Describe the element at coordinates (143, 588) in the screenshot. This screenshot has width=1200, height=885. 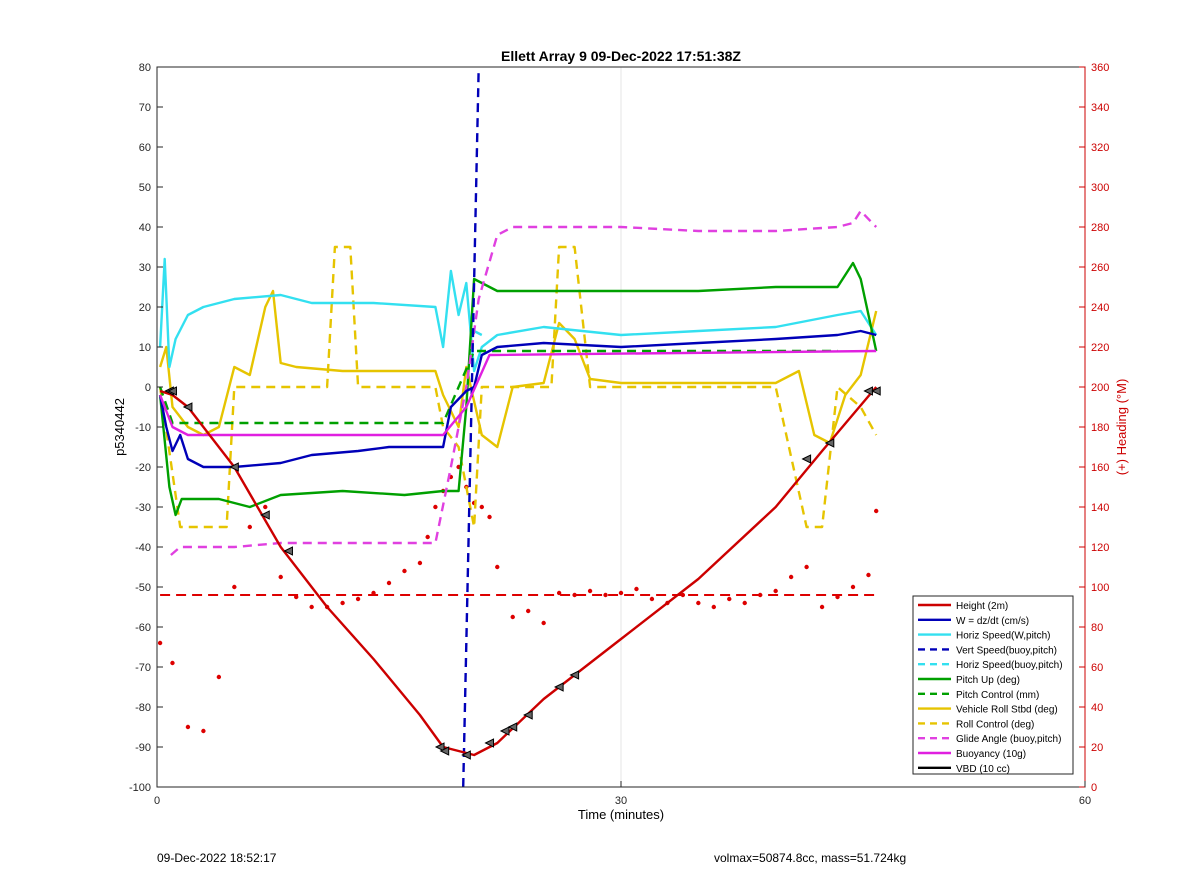
I see `y-tick-label: -50` at that location.